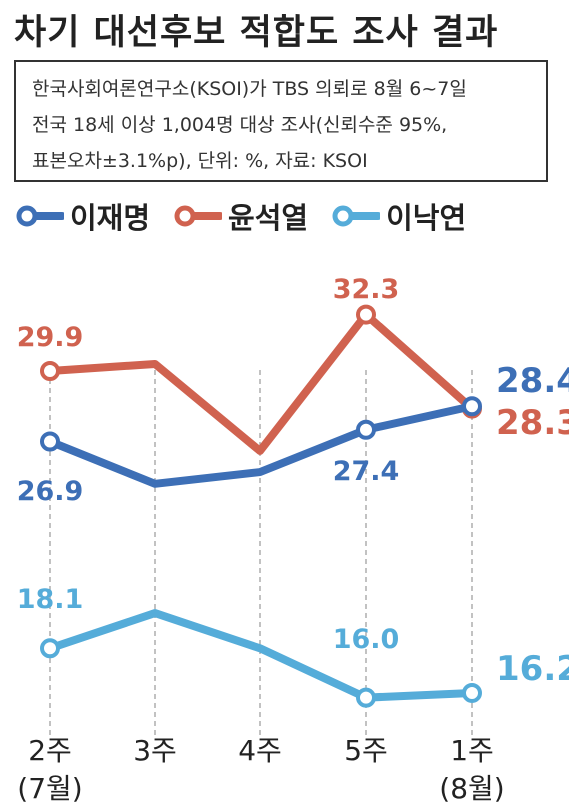 The image size is (569, 809). What do you see at coordinates (49, 788) in the screenshot?
I see `x-tick-label-1-sub: (7월)` at bounding box center [49, 788].